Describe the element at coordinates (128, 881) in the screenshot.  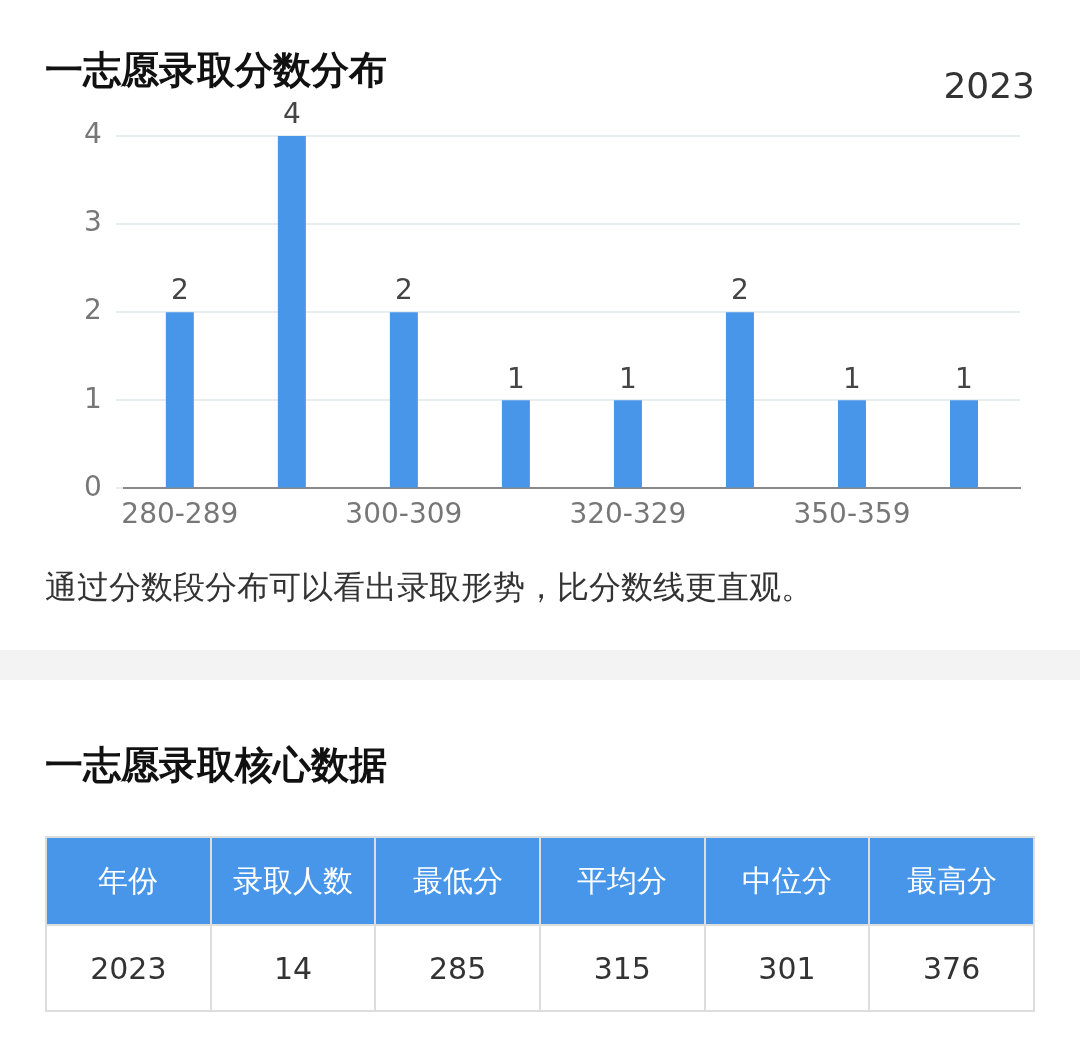
I see `category-label: 年份` at that location.